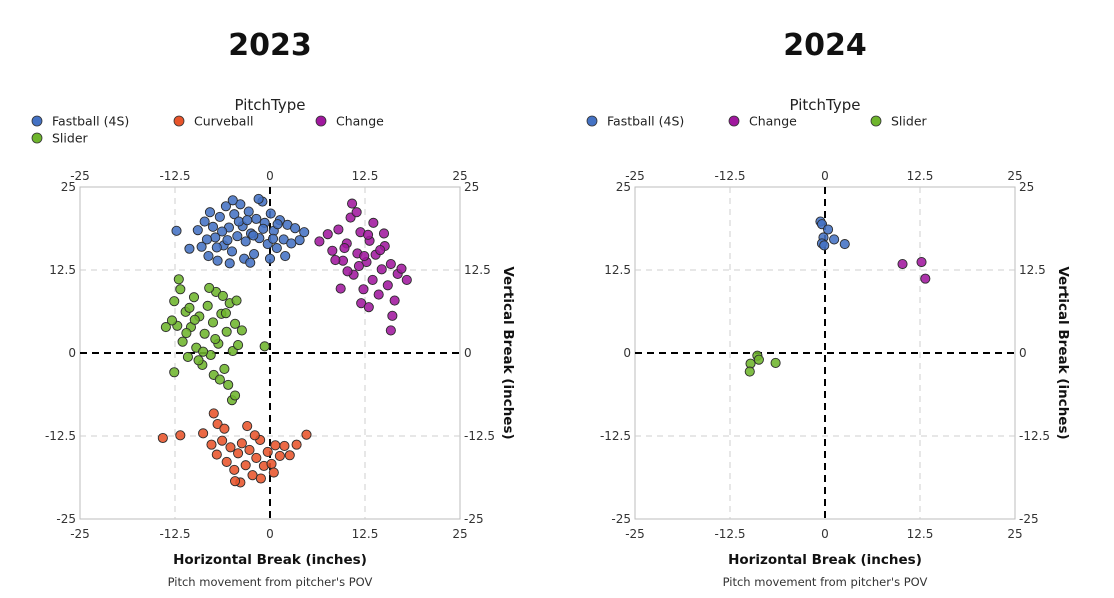 Image resolution: width=1114 pixels, height=598 pixels. Describe the element at coordinates (223, 121) in the screenshot. I see `legend-label: Curveball` at that location.